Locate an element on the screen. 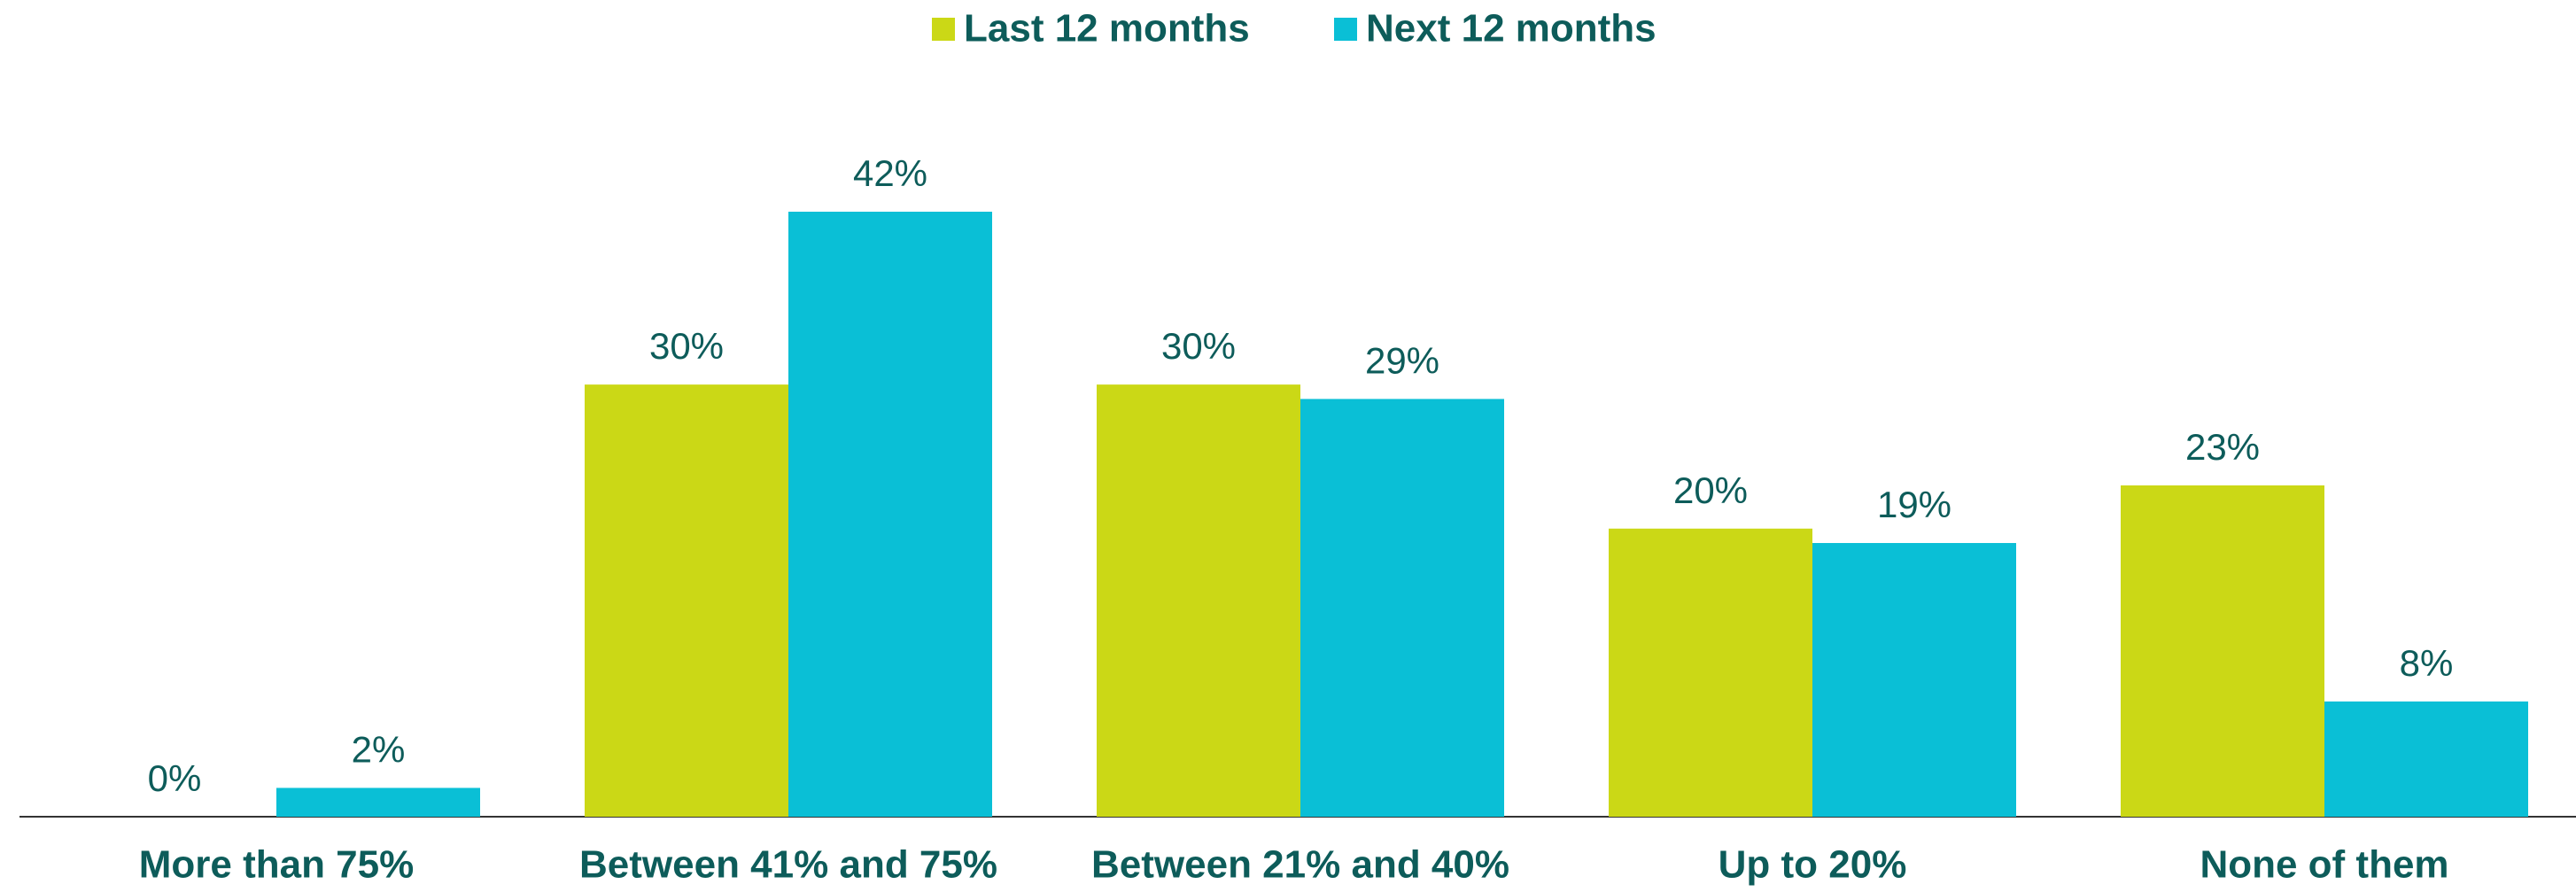  legend-label: Last 12 months is located at coordinates (1107, 29).